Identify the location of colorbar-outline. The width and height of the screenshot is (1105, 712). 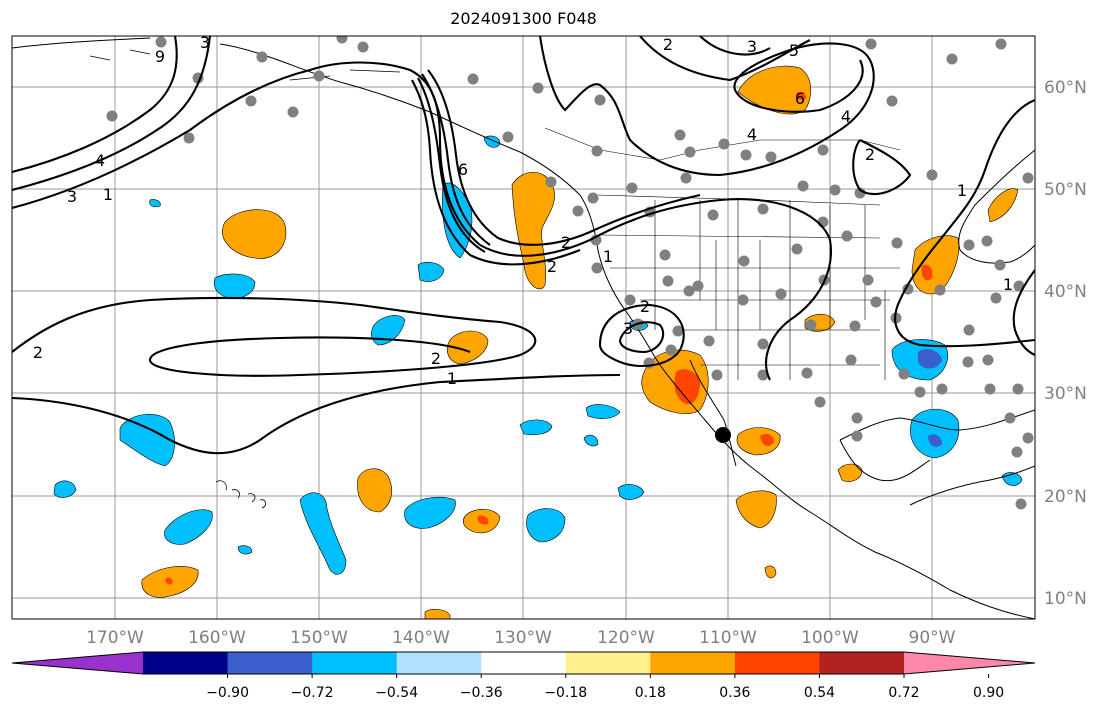
(523, 663).